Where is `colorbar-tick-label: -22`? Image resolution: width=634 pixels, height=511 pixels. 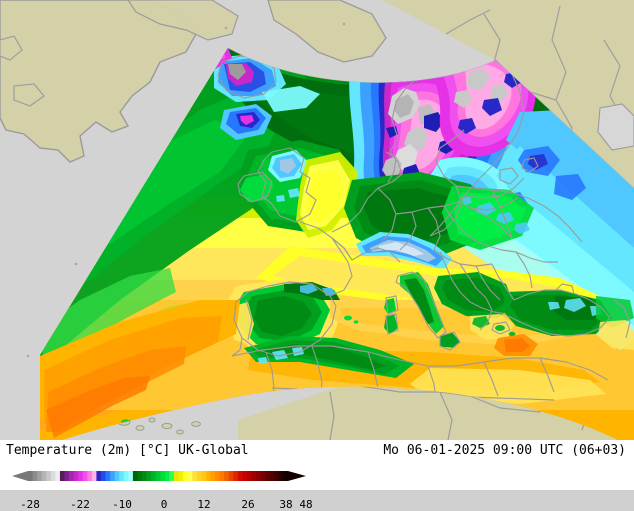 colorbar-tick-label: -22 is located at coordinates (80, 504).